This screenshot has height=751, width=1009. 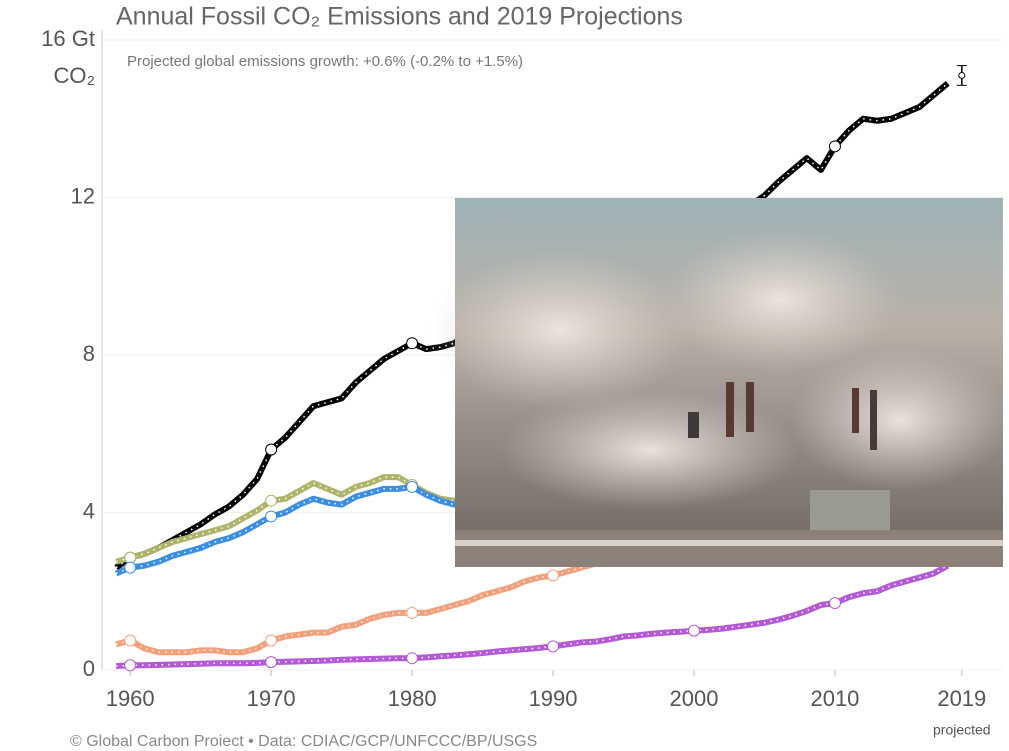 I want to click on projection-point, so click(x=962, y=75).